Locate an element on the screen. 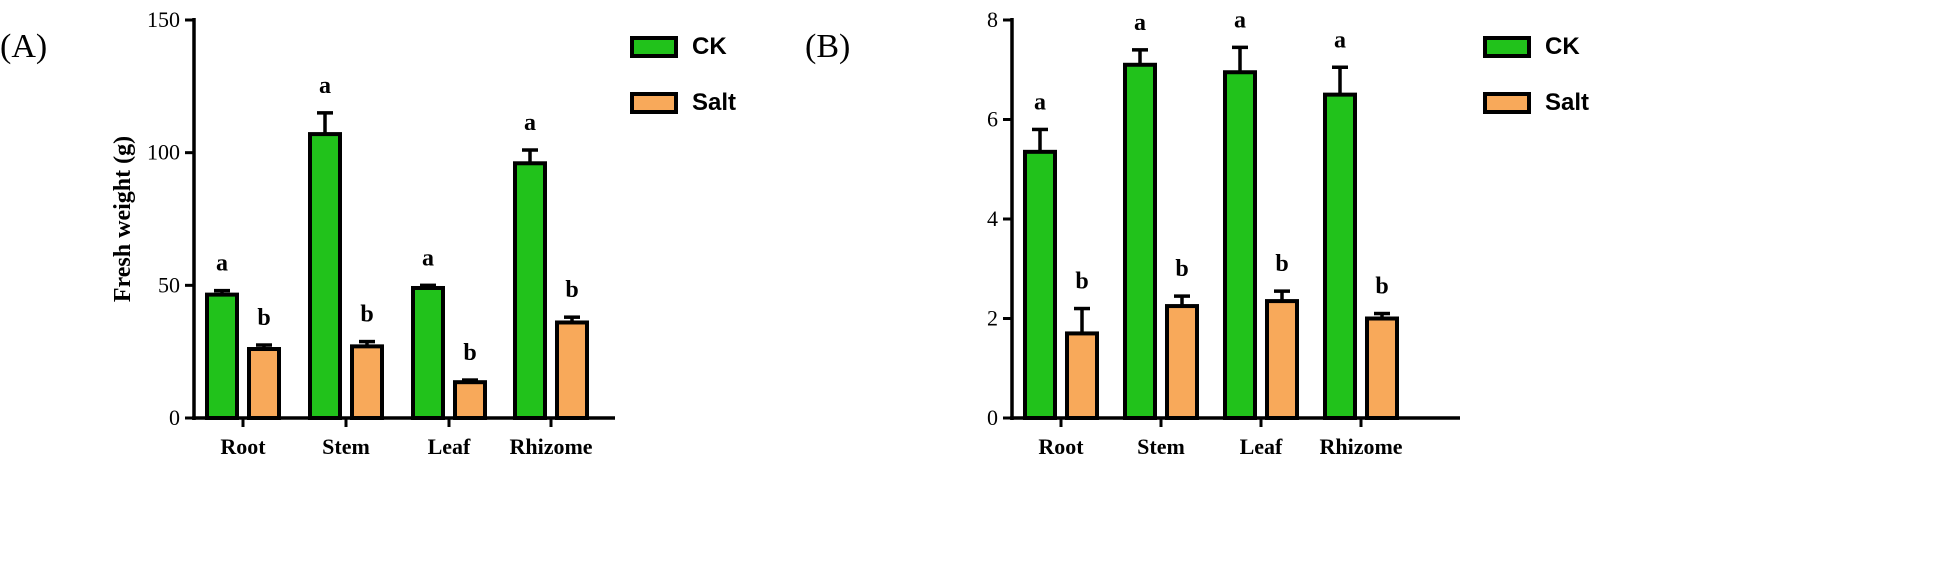  y-tick-label: 6 is located at coordinates (992, 119).